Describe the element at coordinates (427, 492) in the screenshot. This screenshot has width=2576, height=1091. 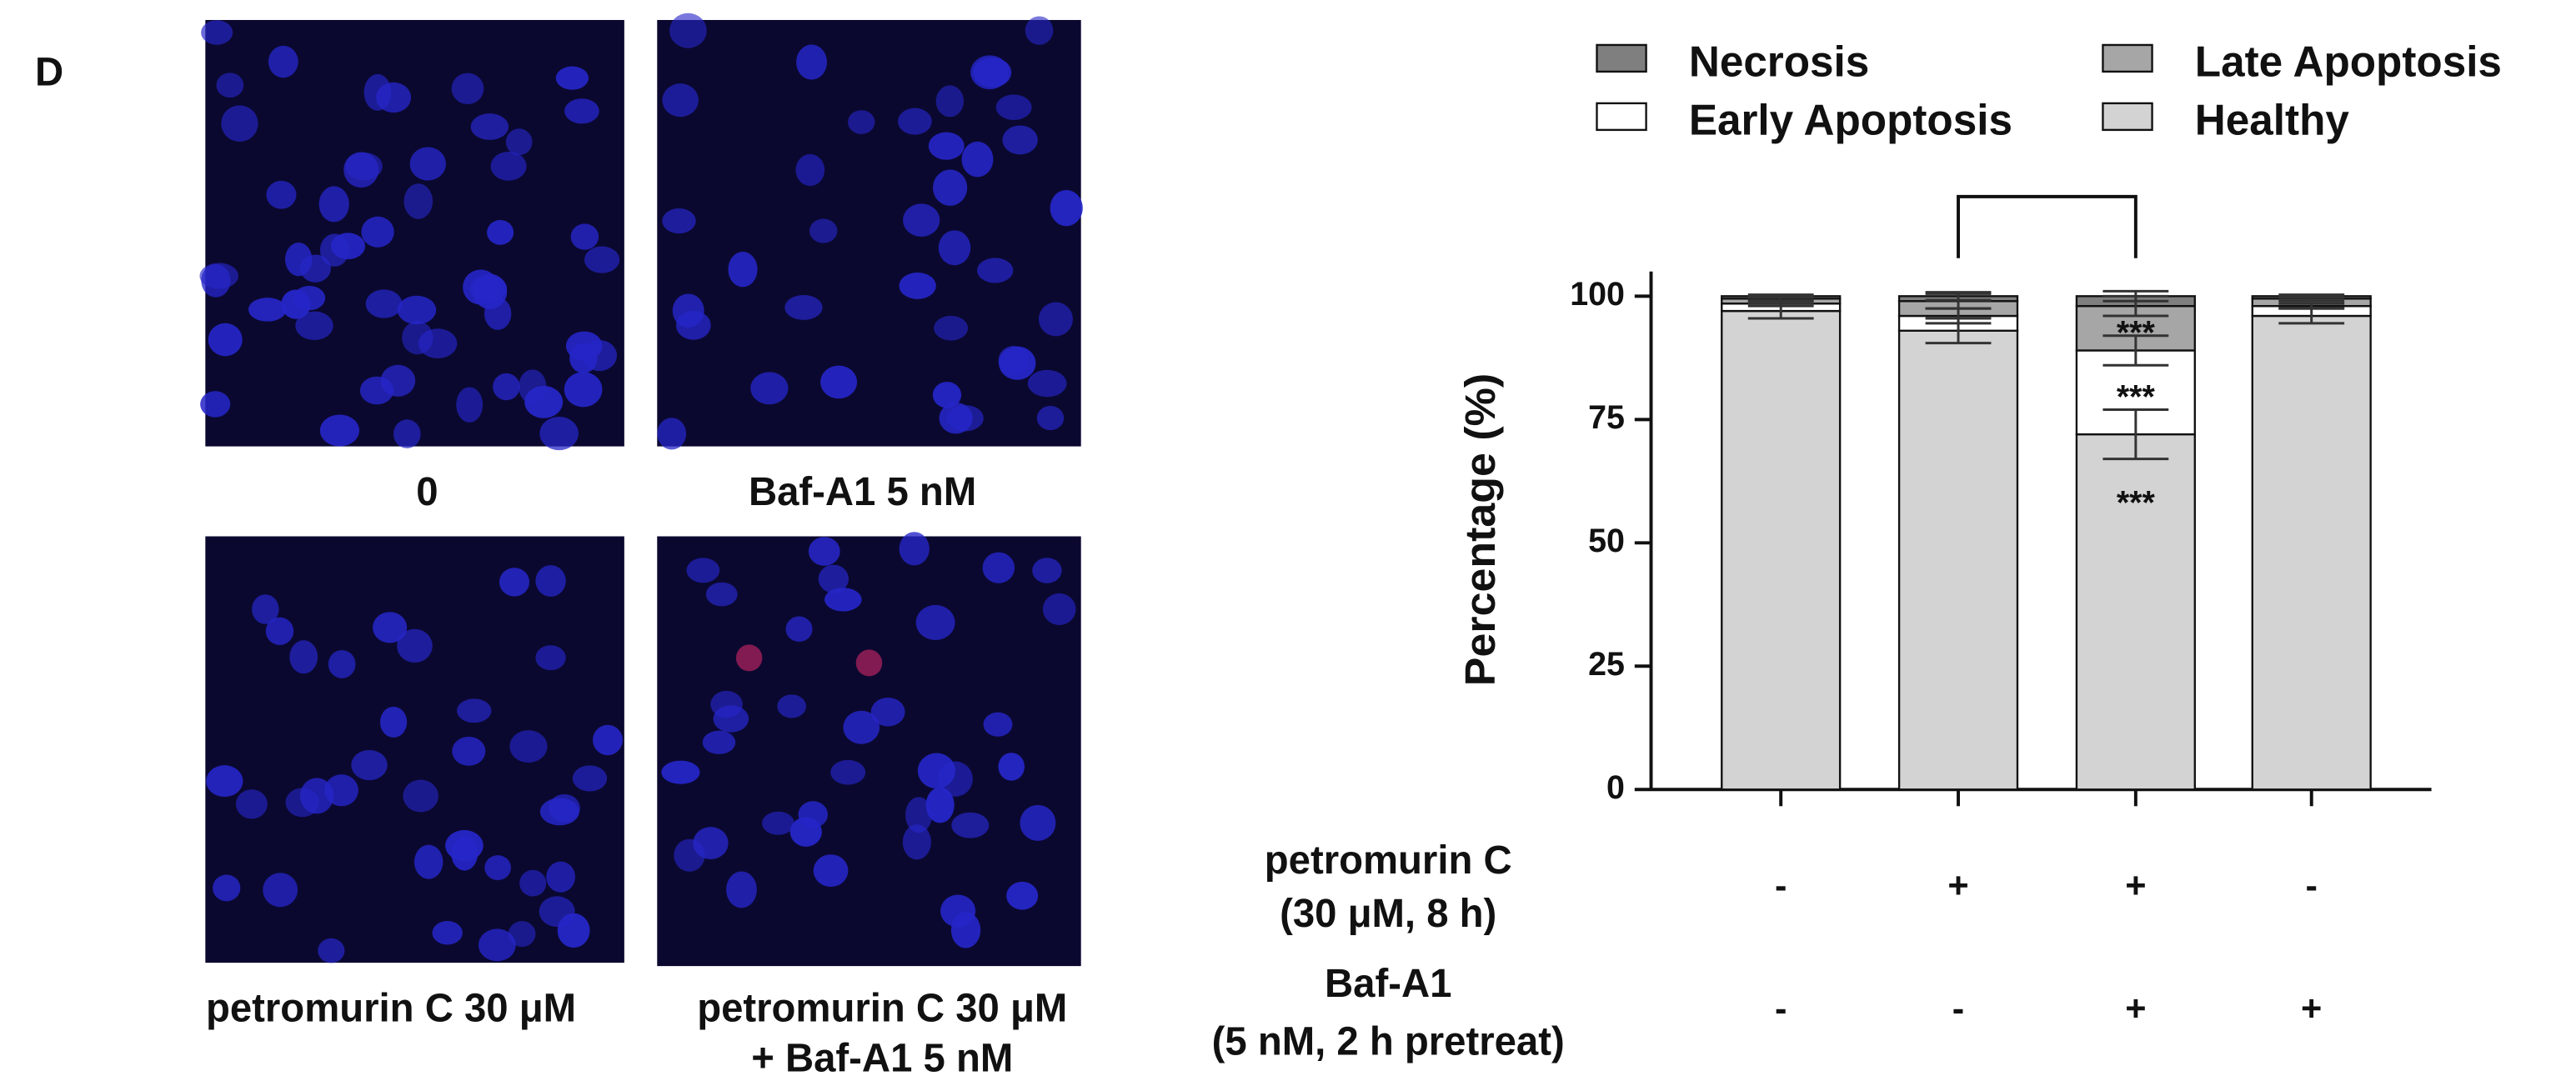
I see `image-label: 0` at that location.